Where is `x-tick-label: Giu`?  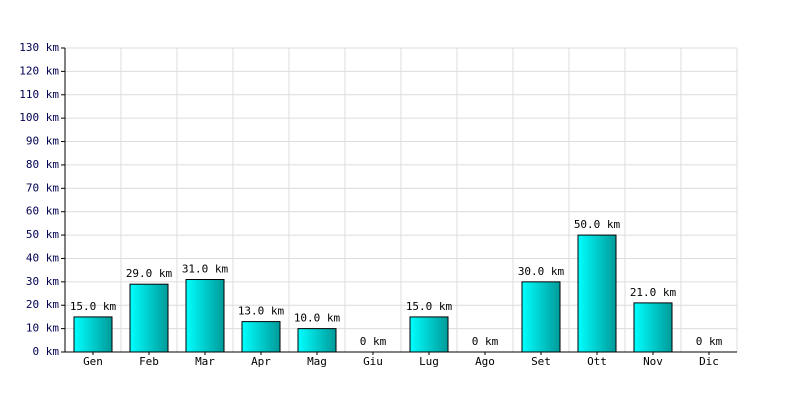 x-tick-label: Giu is located at coordinates (373, 361).